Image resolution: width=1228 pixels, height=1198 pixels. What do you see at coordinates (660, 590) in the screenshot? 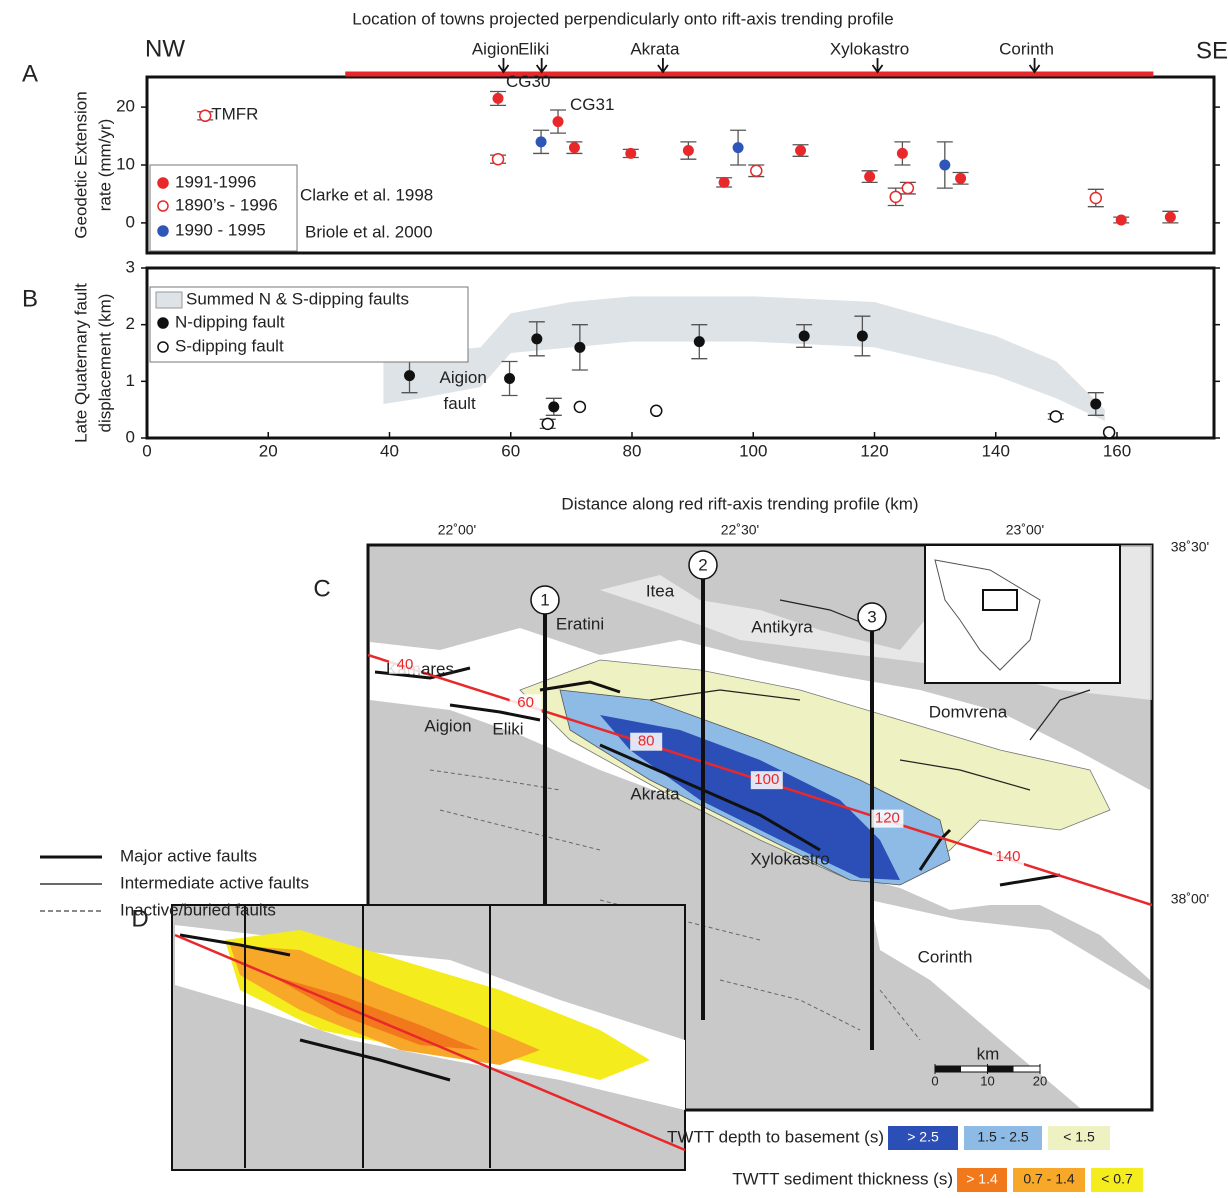
I see `place-label: Itea` at bounding box center [660, 590].